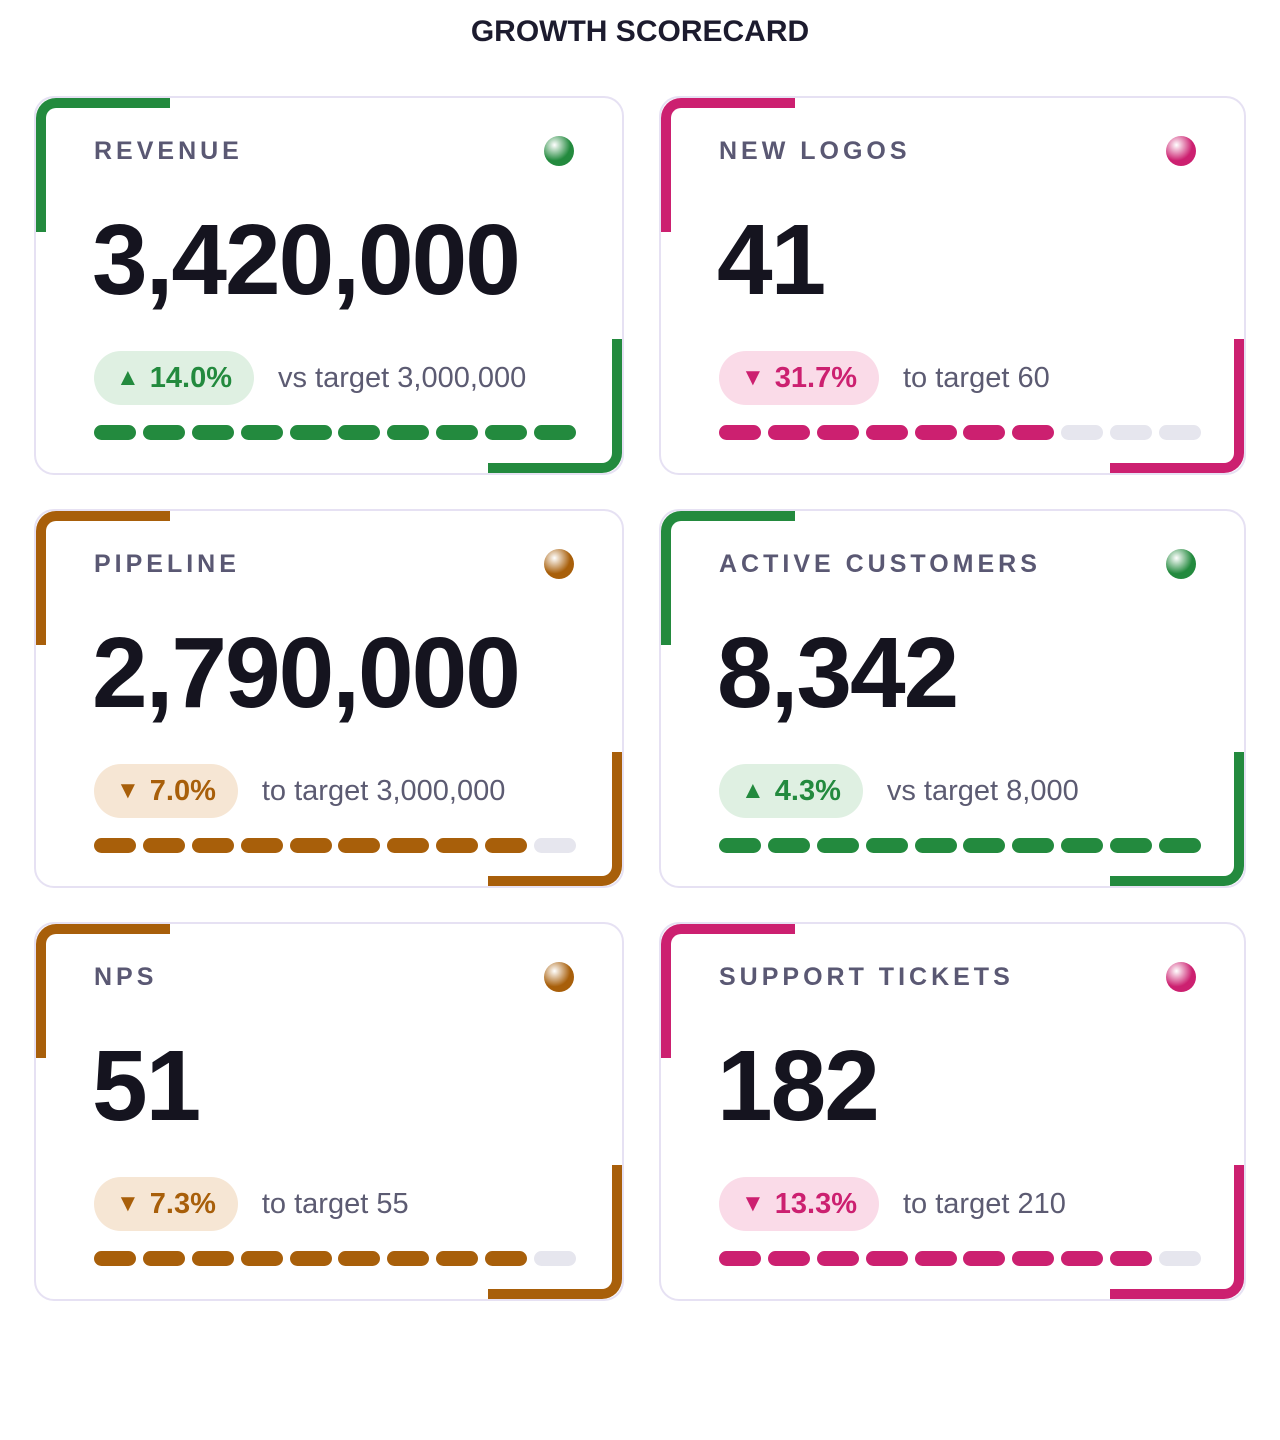 The width and height of the screenshot is (1280, 1440). What do you see at coordinates (174, 378) in the screenshot?
I see `delta-badge: ▲ 14.0%` at bounding box center [174, 378].